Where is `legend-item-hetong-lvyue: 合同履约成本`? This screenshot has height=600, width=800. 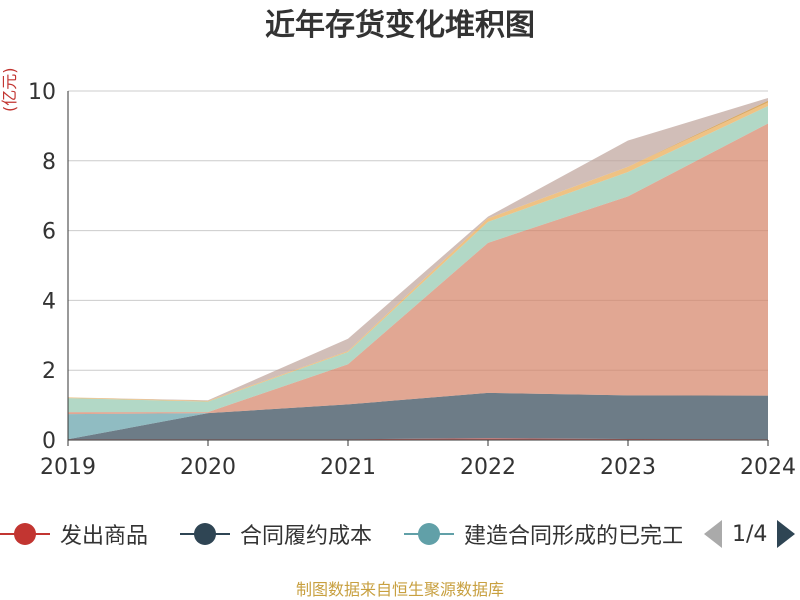
legend-item-hetong-lvyue: 合同履约成本 is located at coordinates (285, 534).